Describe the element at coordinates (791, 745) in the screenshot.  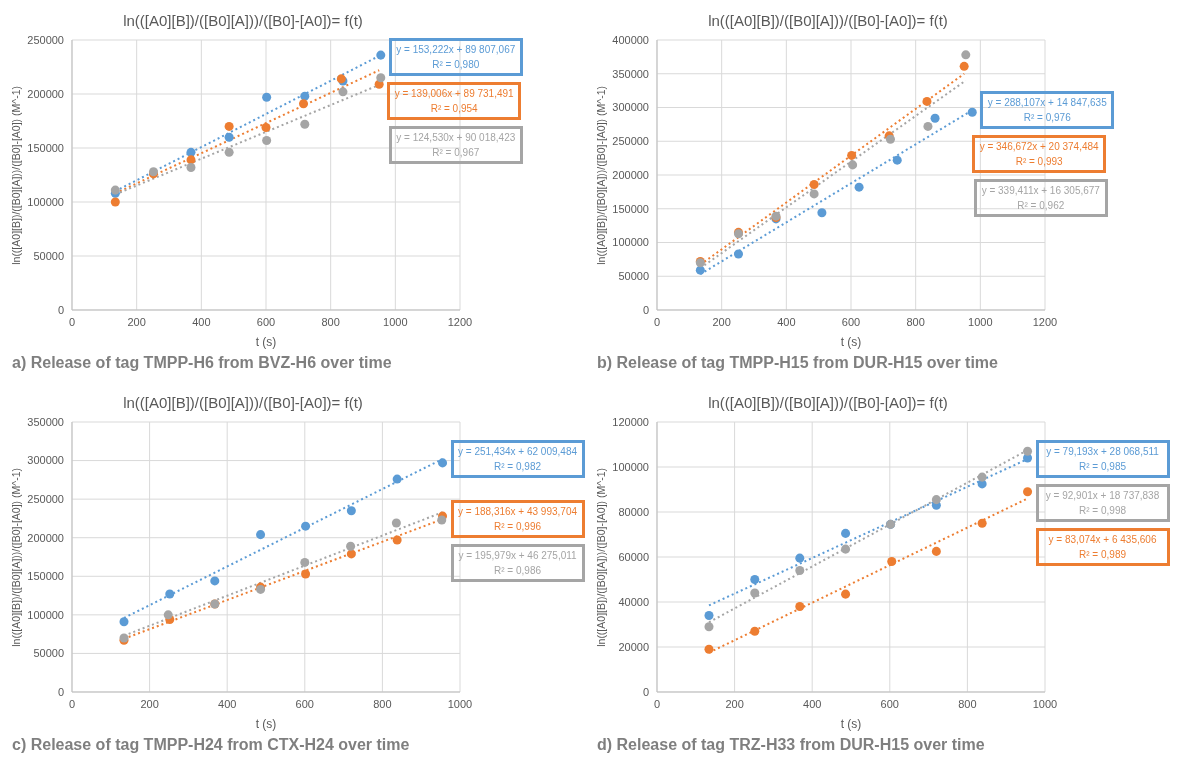
I see `text: d) Release of tag TRZ-H33 from DUR-H15 over time` at that location.